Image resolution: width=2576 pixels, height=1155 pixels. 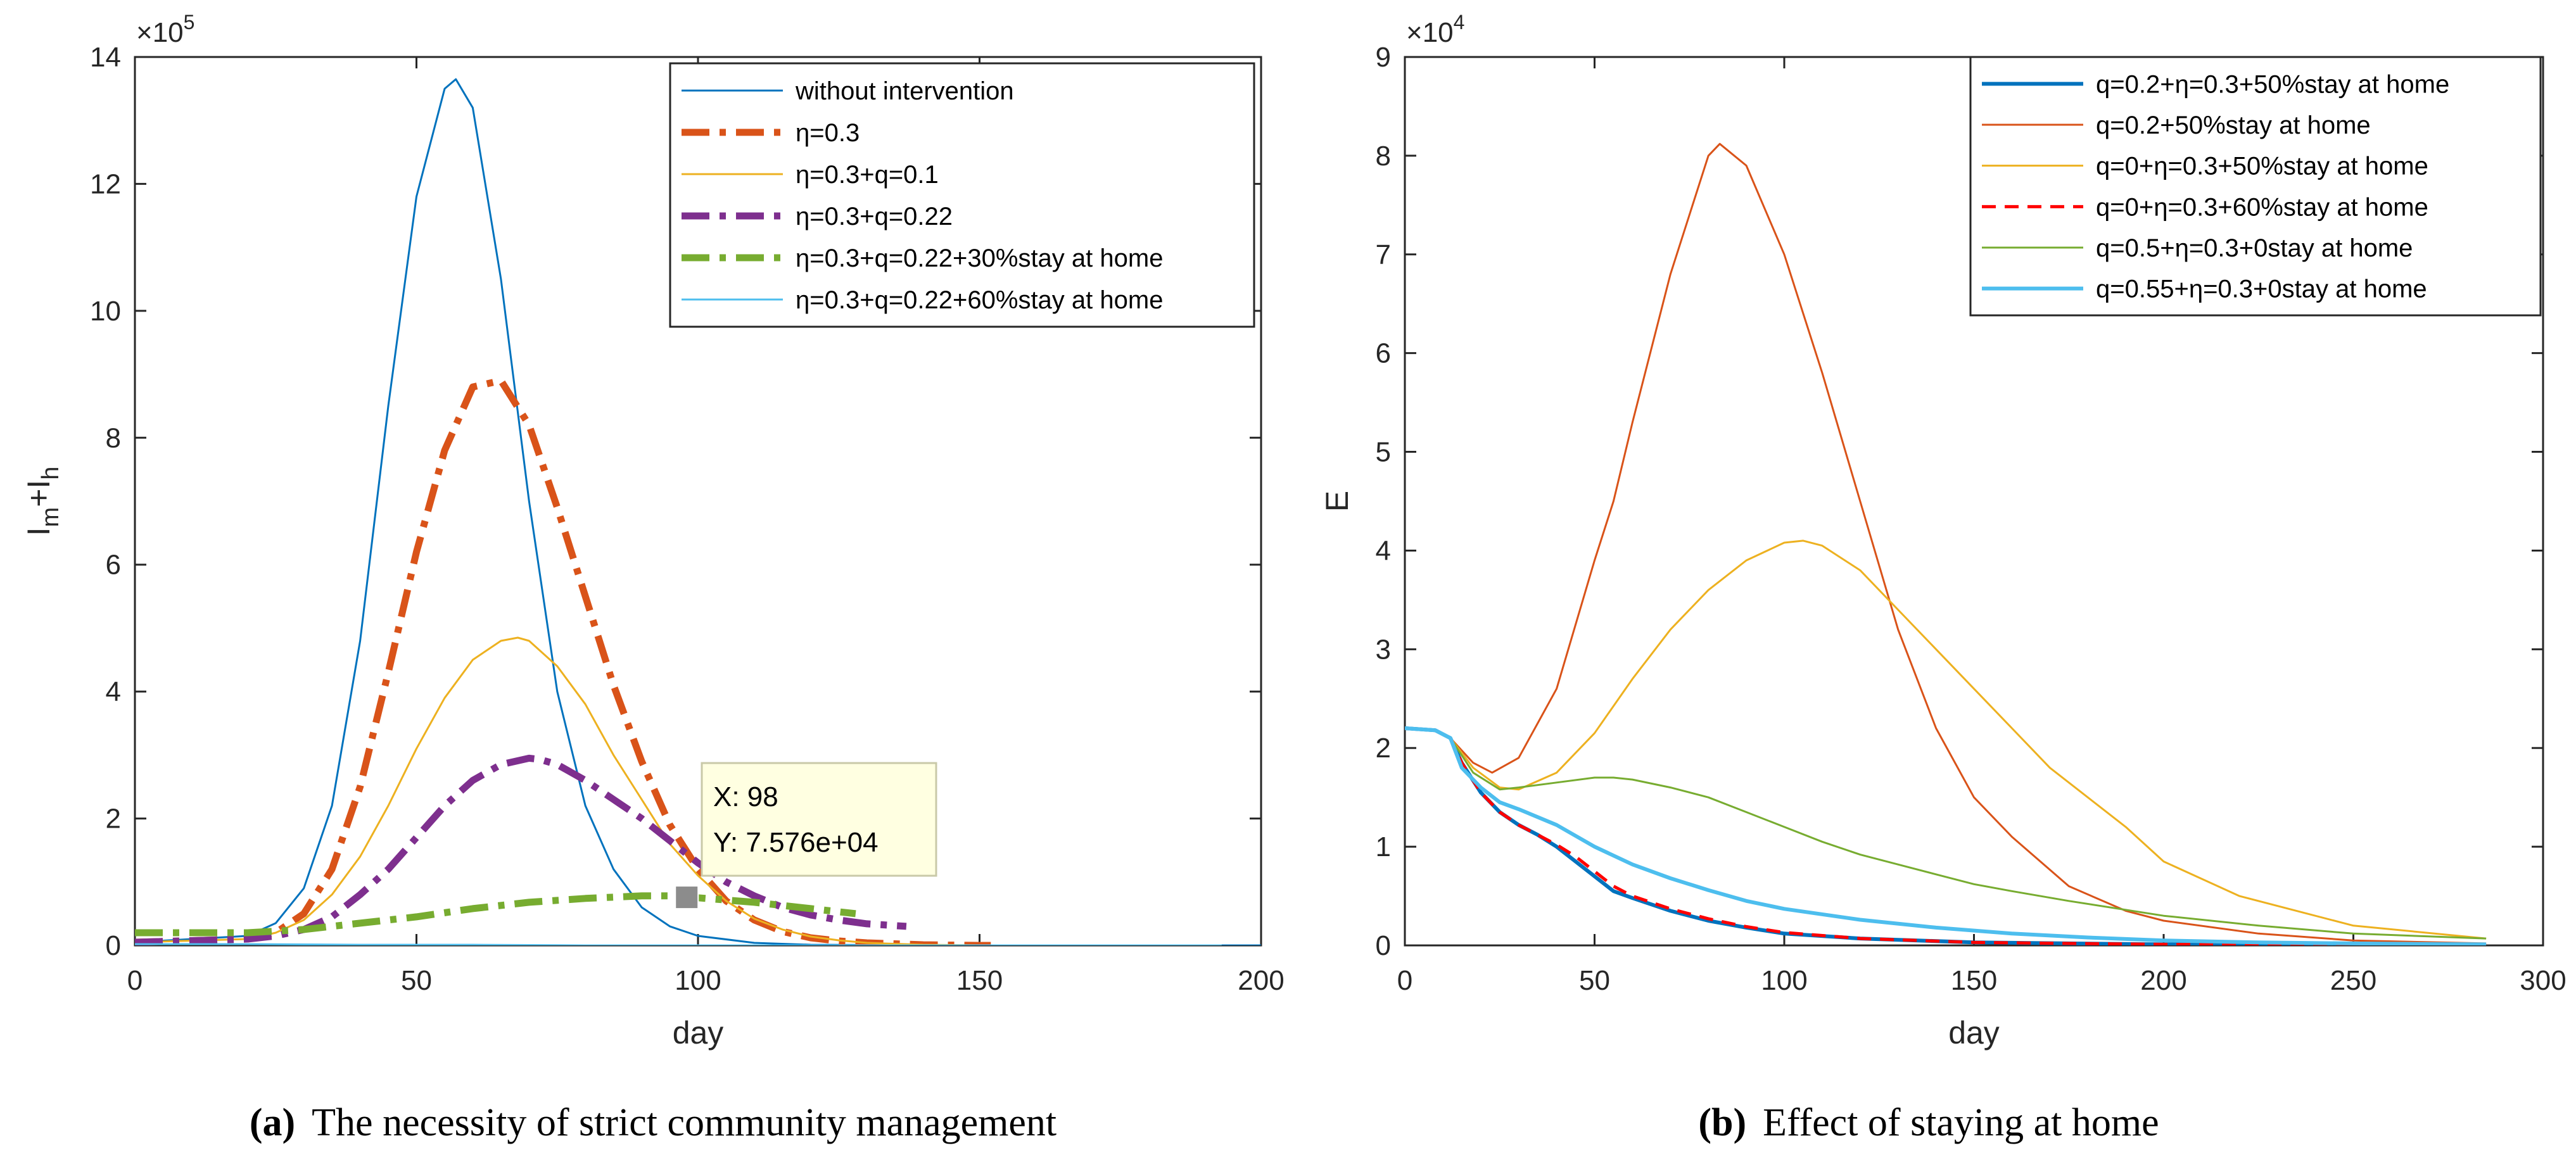 What do you see at coordinates (687, 898) in the screenshot?
I see `datatip-marker` at bounding box center [687, 898].